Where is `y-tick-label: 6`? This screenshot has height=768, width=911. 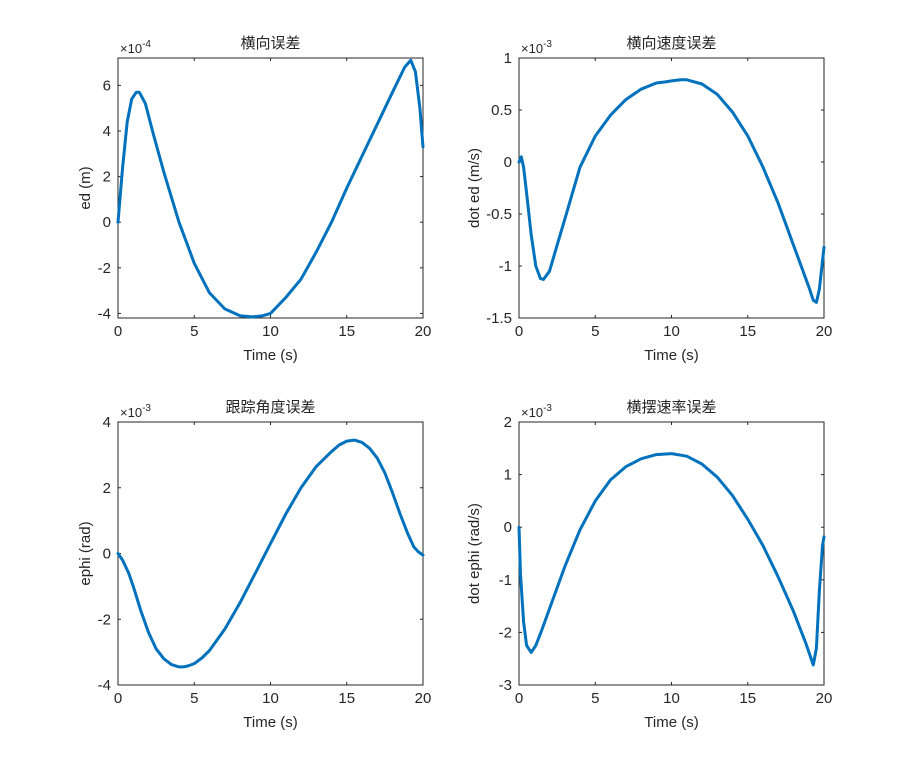
y-tick-label: 6 is located at coordinates (107, 85).